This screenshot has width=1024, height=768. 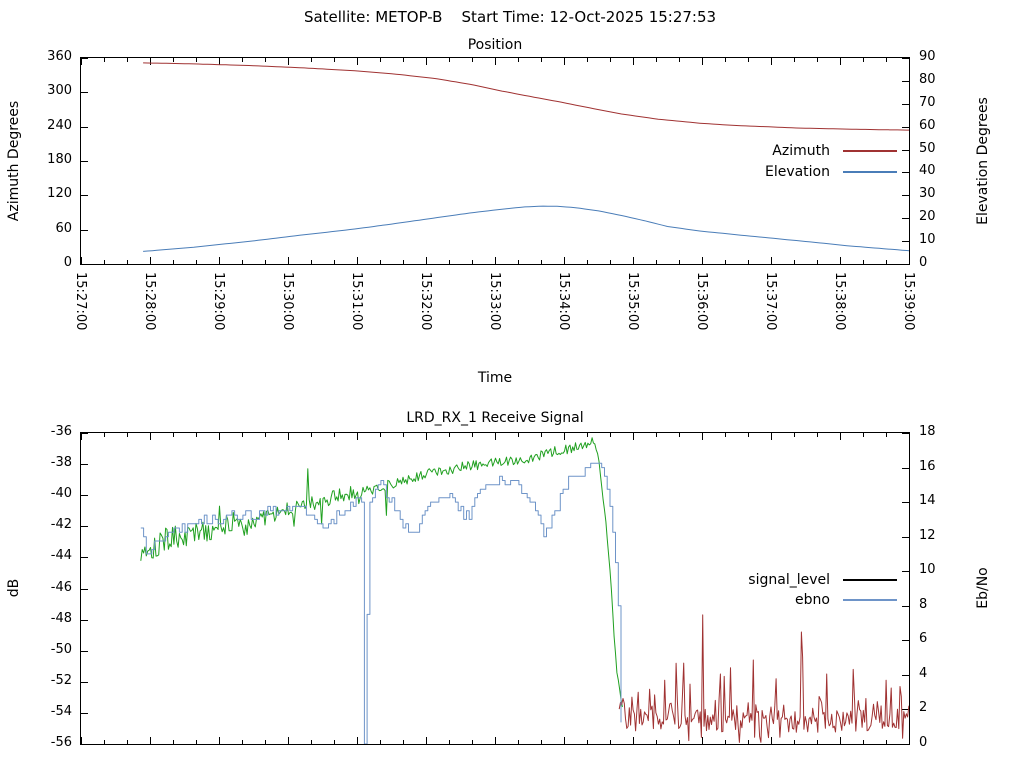 What do you see at coordinates (927, 79) in the screenshot?
I see `y-tick-label: 80` at bounding box center [927, 79].